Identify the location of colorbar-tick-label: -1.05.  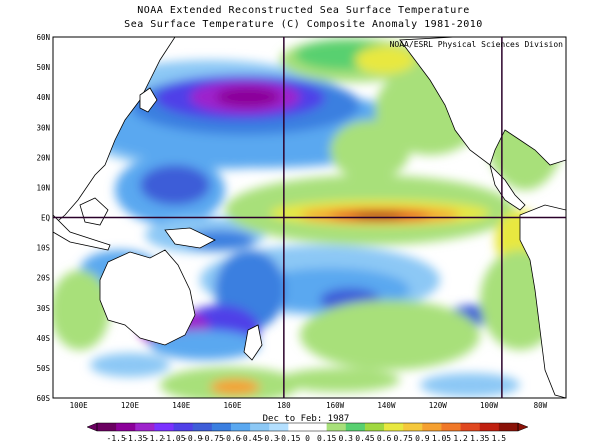
(173, 438).